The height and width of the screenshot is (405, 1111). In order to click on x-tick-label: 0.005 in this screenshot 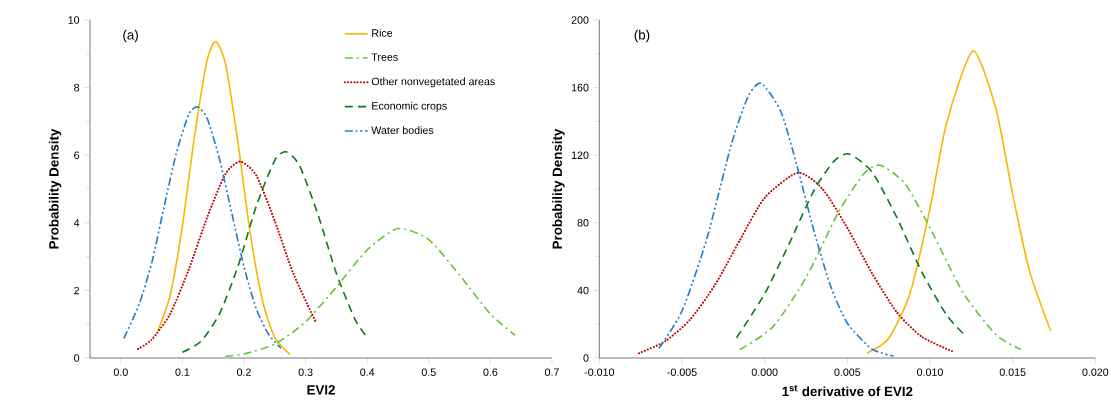, I will do `click(847, 372)`.